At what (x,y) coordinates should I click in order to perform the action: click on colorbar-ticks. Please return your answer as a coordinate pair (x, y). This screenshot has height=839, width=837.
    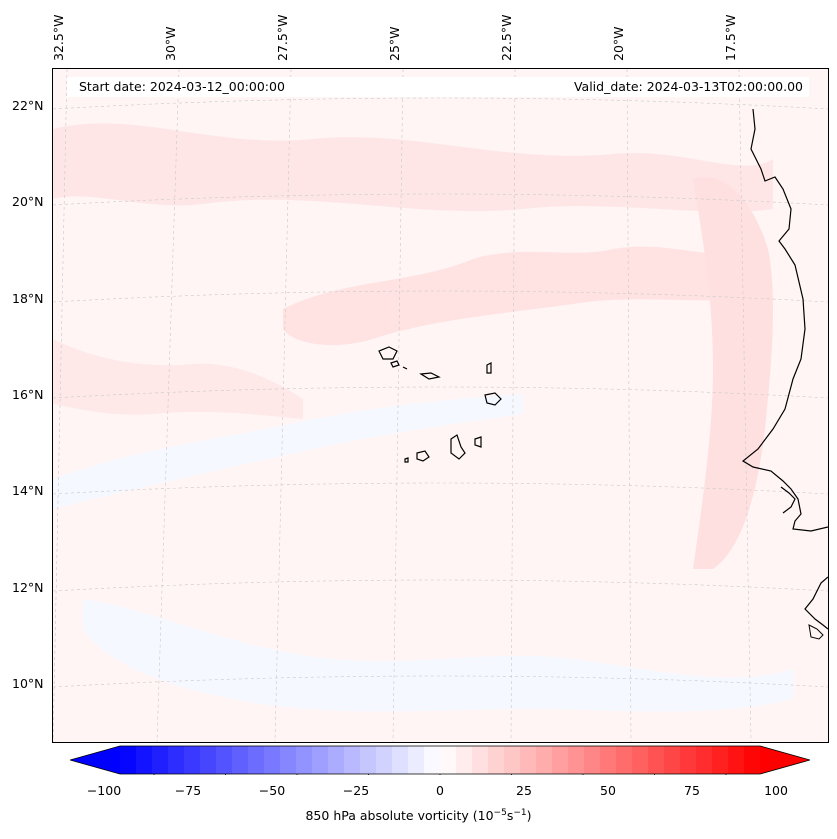
    Looking at the image, I should click on (440, 774).